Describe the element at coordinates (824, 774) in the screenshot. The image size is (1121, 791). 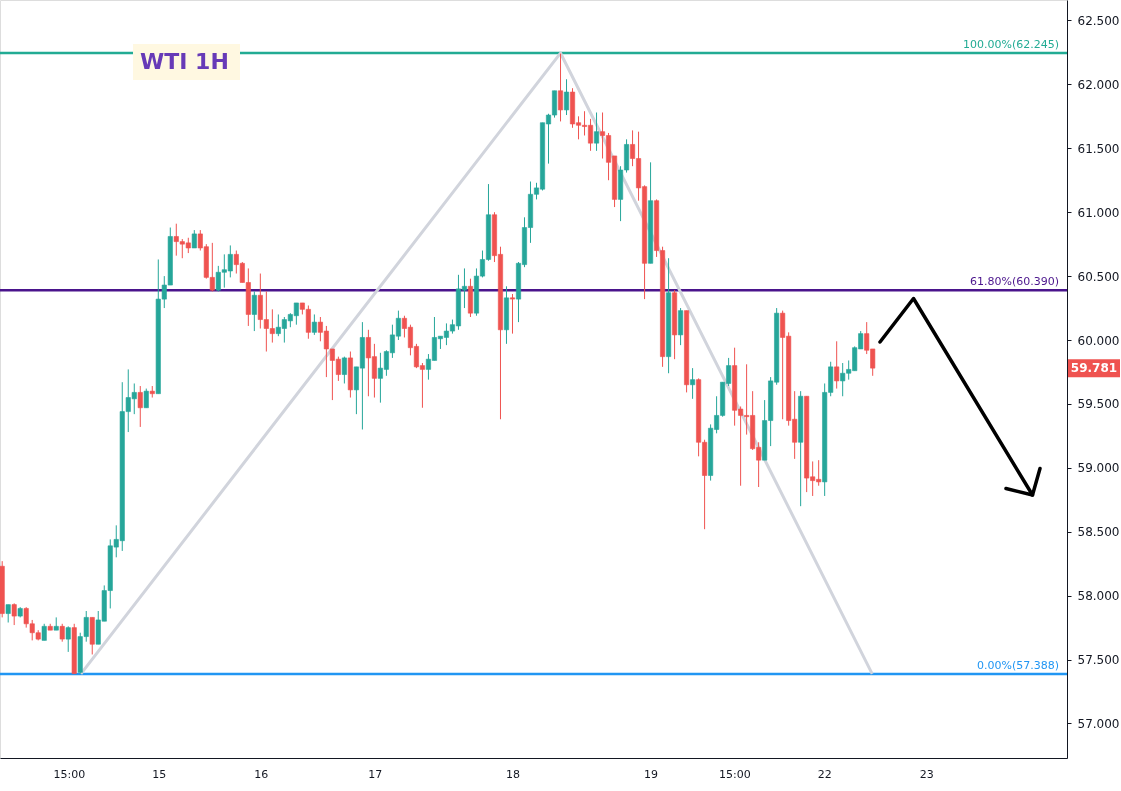
I see `x-tick-label: 22` at that location.